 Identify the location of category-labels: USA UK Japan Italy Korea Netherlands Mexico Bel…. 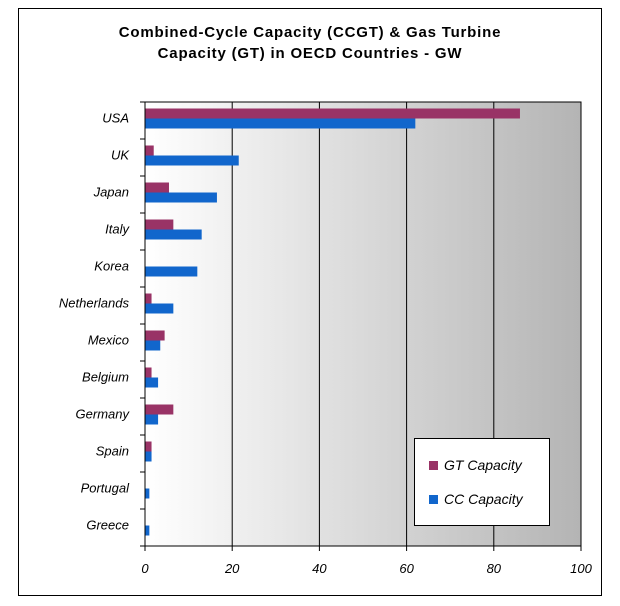
(95, 322).